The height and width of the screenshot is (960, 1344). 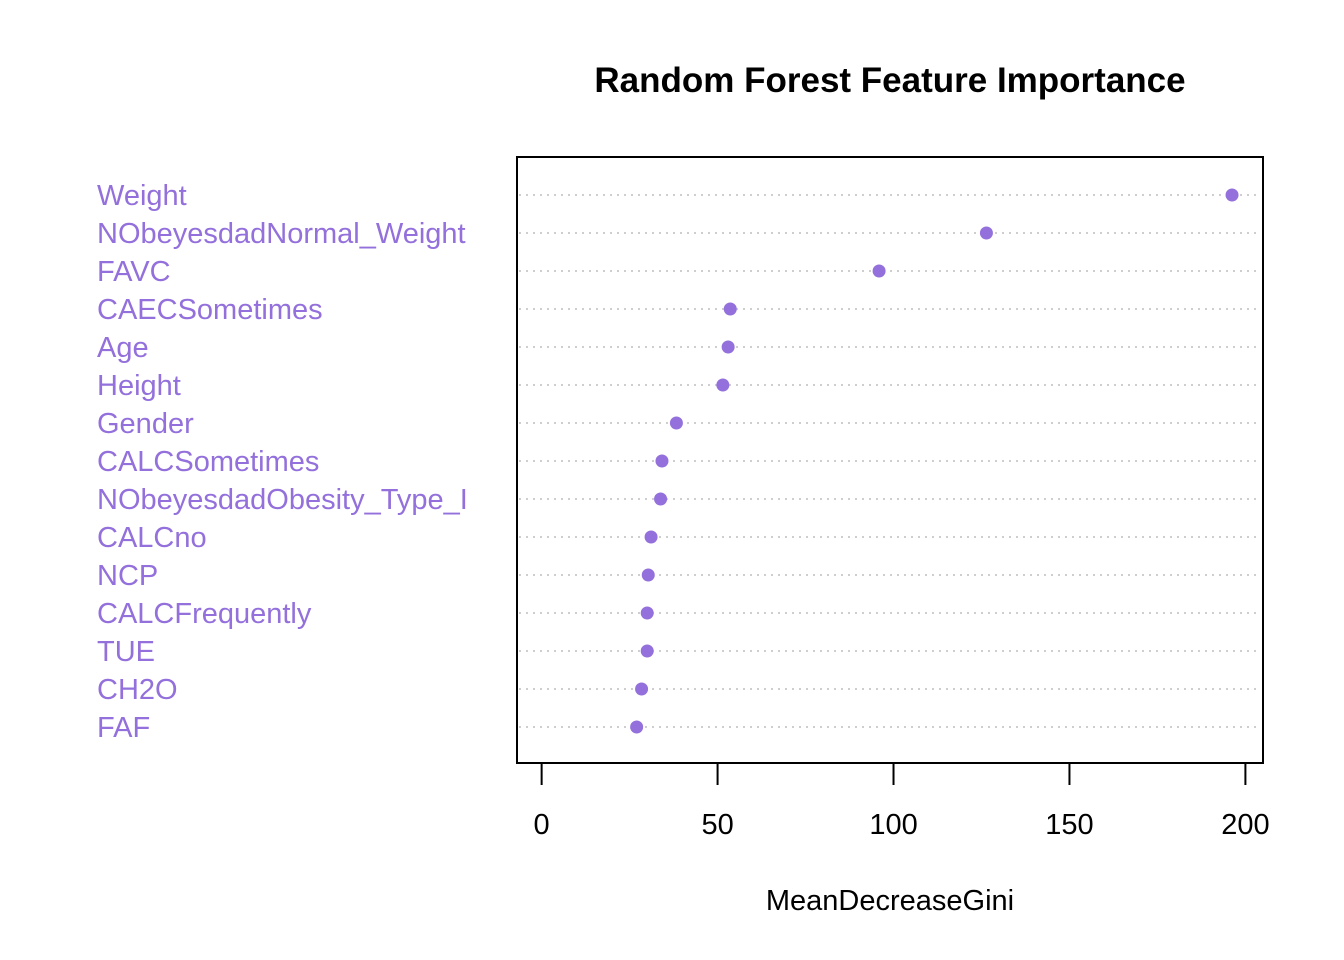 What do you see at coordinates (204, 614) in the screenshot?
I see `category-label: CALCFrequently` at bounding box center [204, 614].